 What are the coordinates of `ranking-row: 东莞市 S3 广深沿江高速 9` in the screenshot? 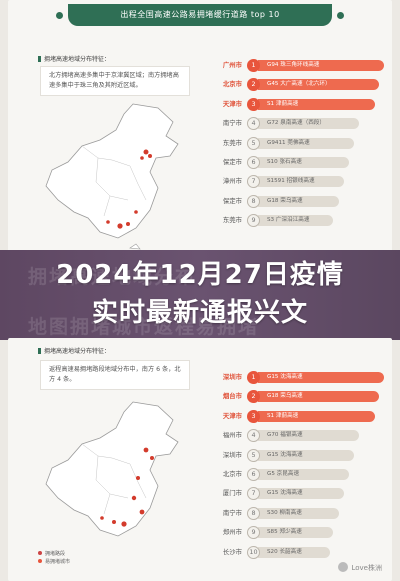 It's located at (297, 222).